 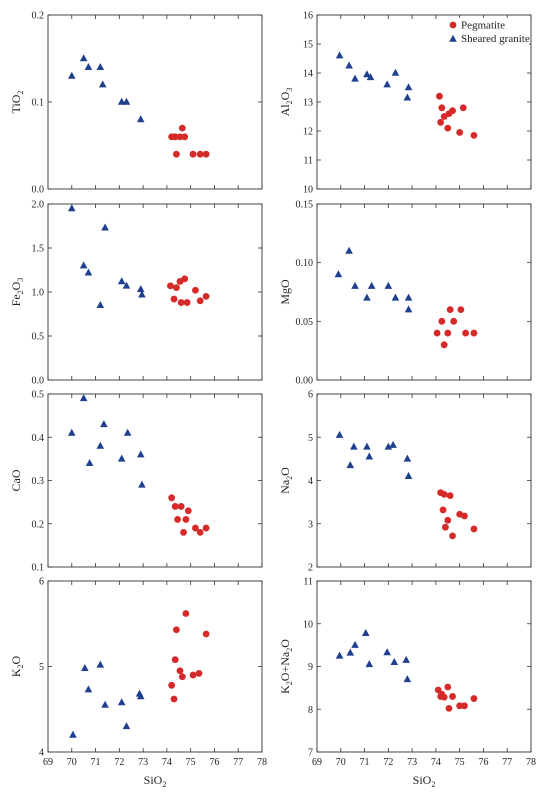 What do you see at coordinates (136, 103) in the screenshot?
I see `panel-tio2: 0.0 0.1 0.2 TiO2` at bounding box center [136, 103].